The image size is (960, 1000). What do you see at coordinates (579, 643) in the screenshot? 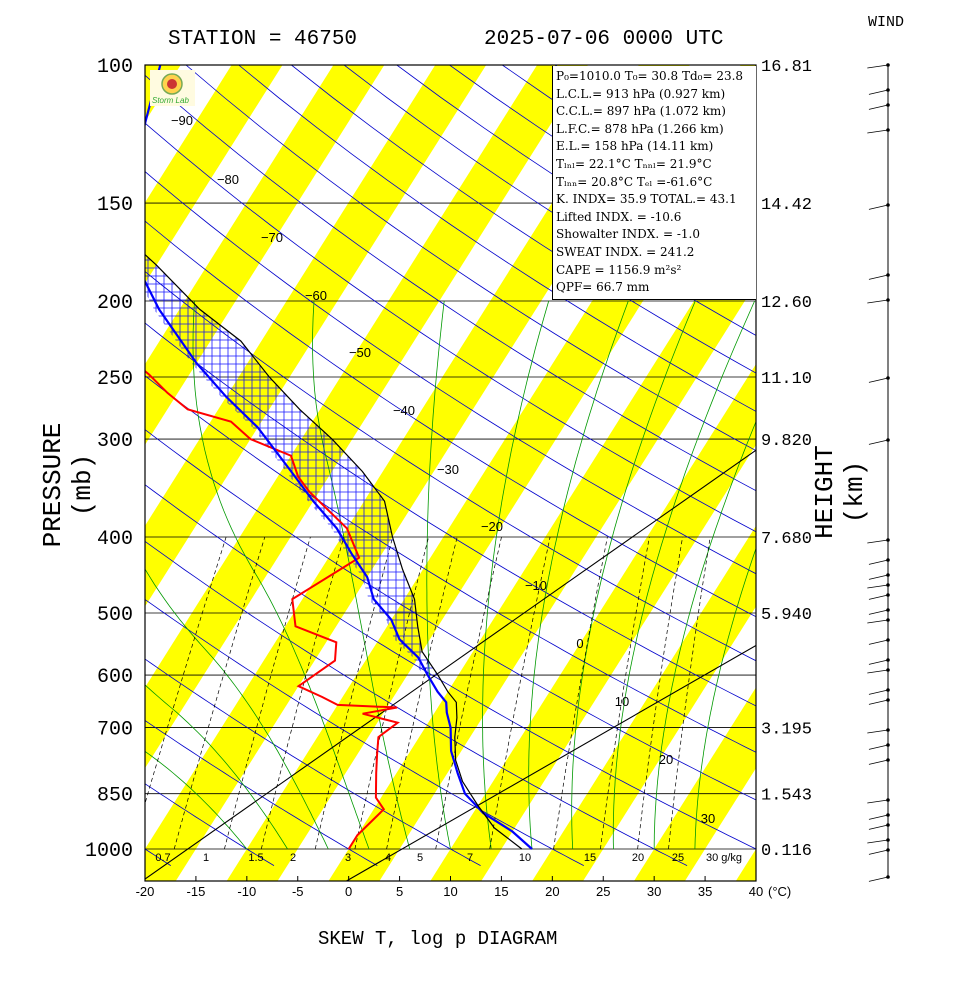
I see `isotherm-label: 0` at bounding box center [579, 643].